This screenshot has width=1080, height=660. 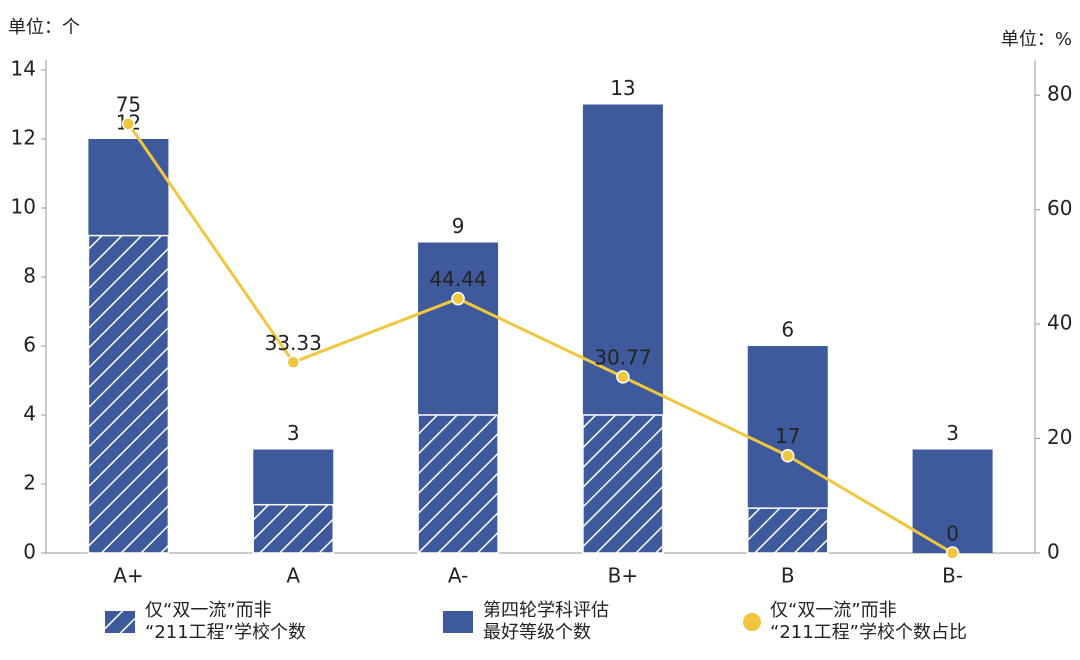 I want to click on y-tick-label: 8, so click(x=29, y=276).